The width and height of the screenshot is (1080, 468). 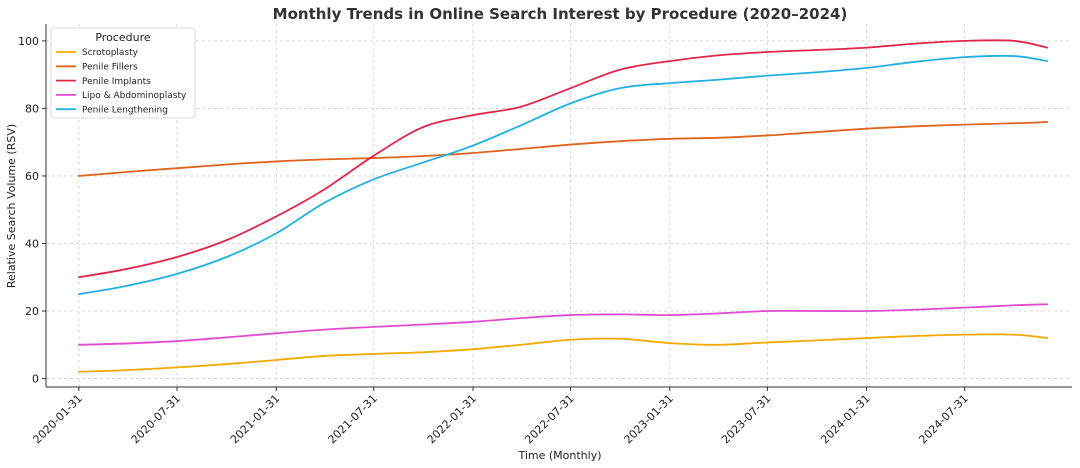 I want to click on series-line-penile-fillers, so click(x=563, y=149).